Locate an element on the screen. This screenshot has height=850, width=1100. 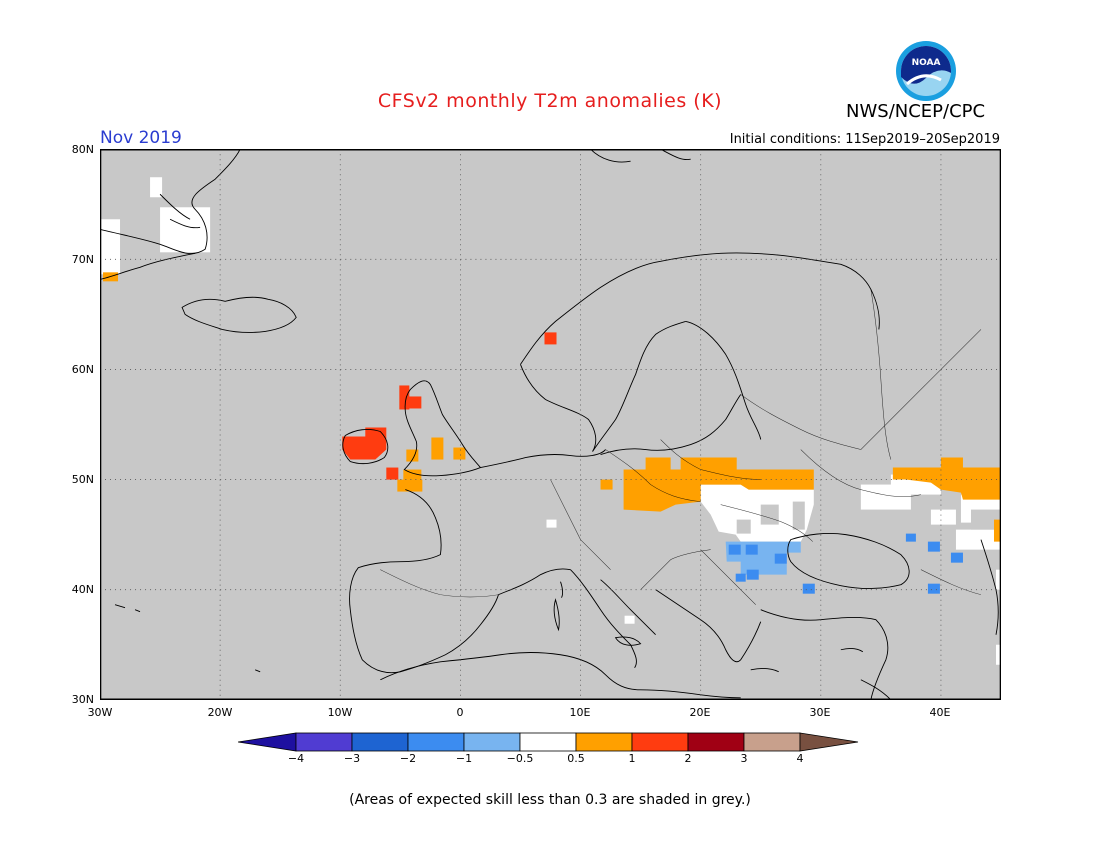
colorbar-bin-neutral is located at coordinates (548, 742).